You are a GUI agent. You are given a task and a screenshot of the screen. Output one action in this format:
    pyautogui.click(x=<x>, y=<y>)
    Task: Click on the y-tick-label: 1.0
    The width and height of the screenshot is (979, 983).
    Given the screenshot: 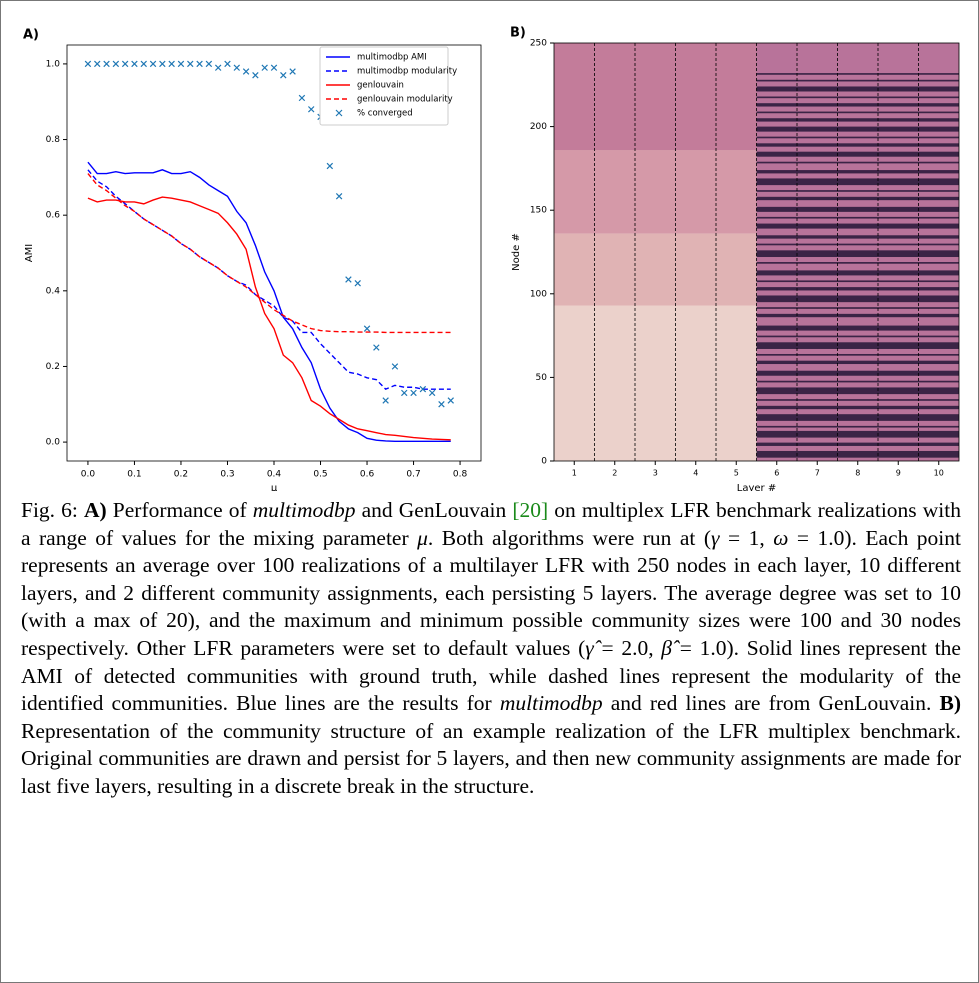 What is the action you would take?
    pyautogui.click(x=53, y=64)
    